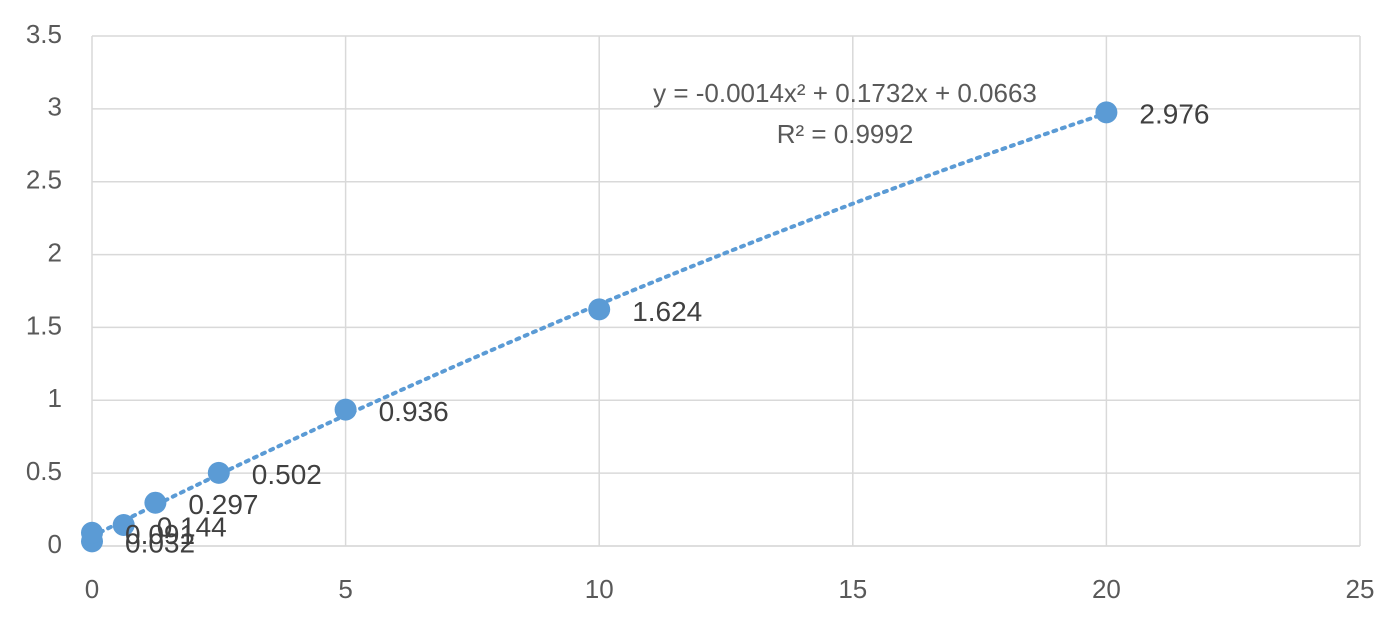  I want to click on x-tick-label: 20, so click(1106, 589).